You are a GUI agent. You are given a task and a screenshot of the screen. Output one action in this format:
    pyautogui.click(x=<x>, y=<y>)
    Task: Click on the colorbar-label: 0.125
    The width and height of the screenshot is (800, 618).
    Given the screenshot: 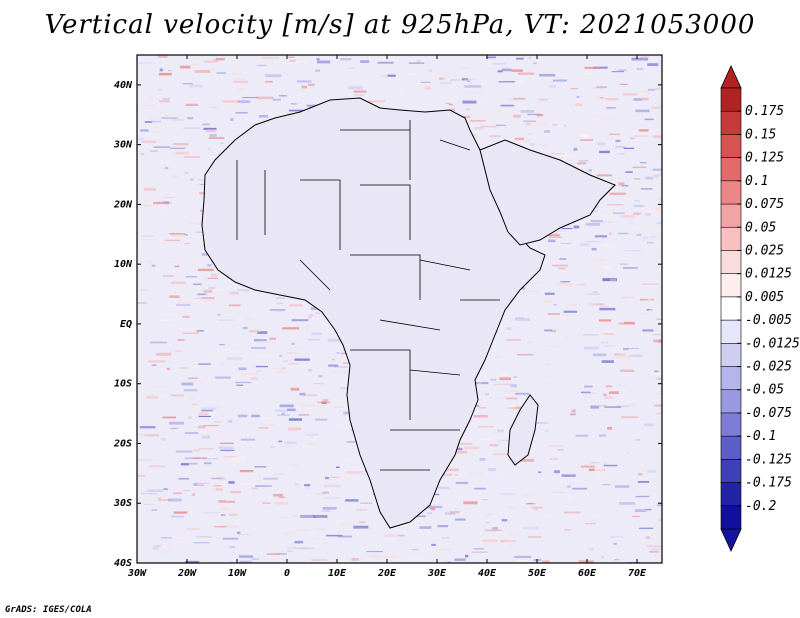 What is the action you would take?
    pyautogui.click(x=764, y=158)
    